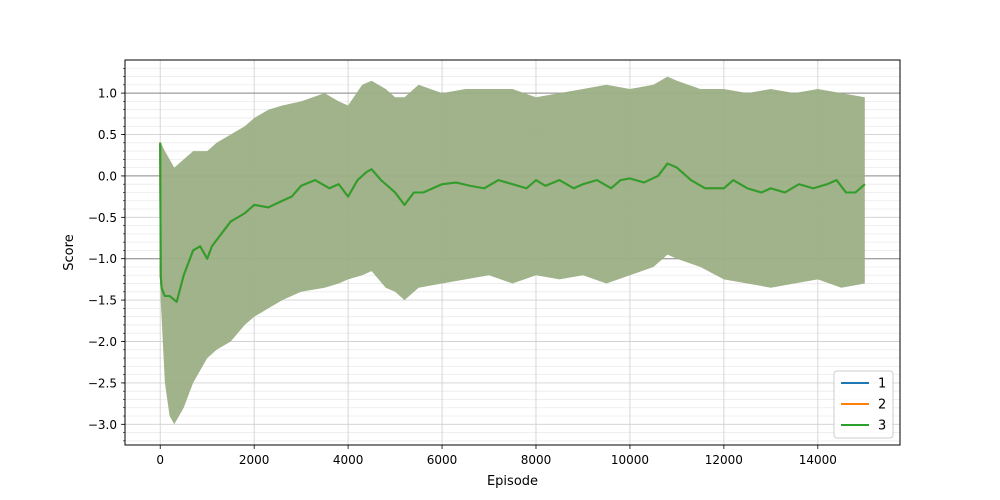 The image size is (1000, 500). What do you see at coordinates (102, 301) in the screenshot?
I see `y-tick-label: −1.5` at bounding box center [102, 301].